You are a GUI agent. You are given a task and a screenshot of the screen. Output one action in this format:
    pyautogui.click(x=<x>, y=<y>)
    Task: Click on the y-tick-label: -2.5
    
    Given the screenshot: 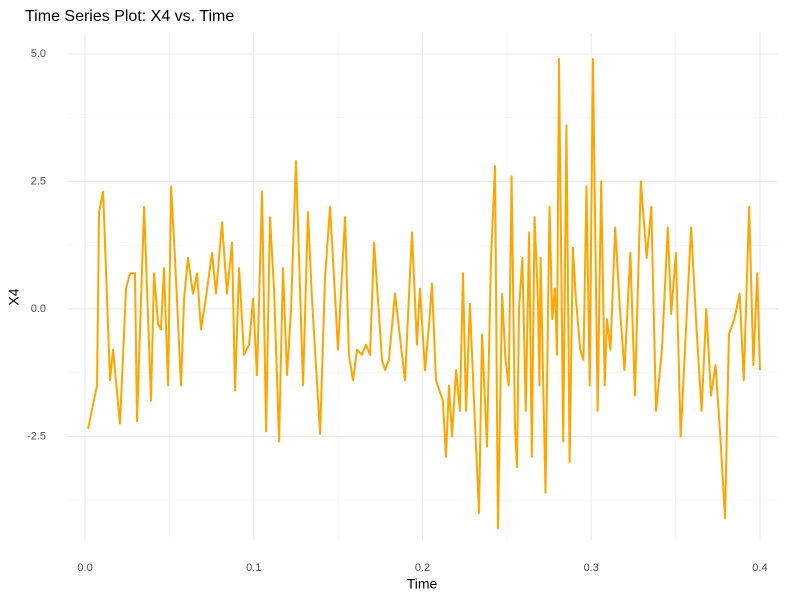 What is the action you would take?
    pyautogui.click(x=36, y=436)
    